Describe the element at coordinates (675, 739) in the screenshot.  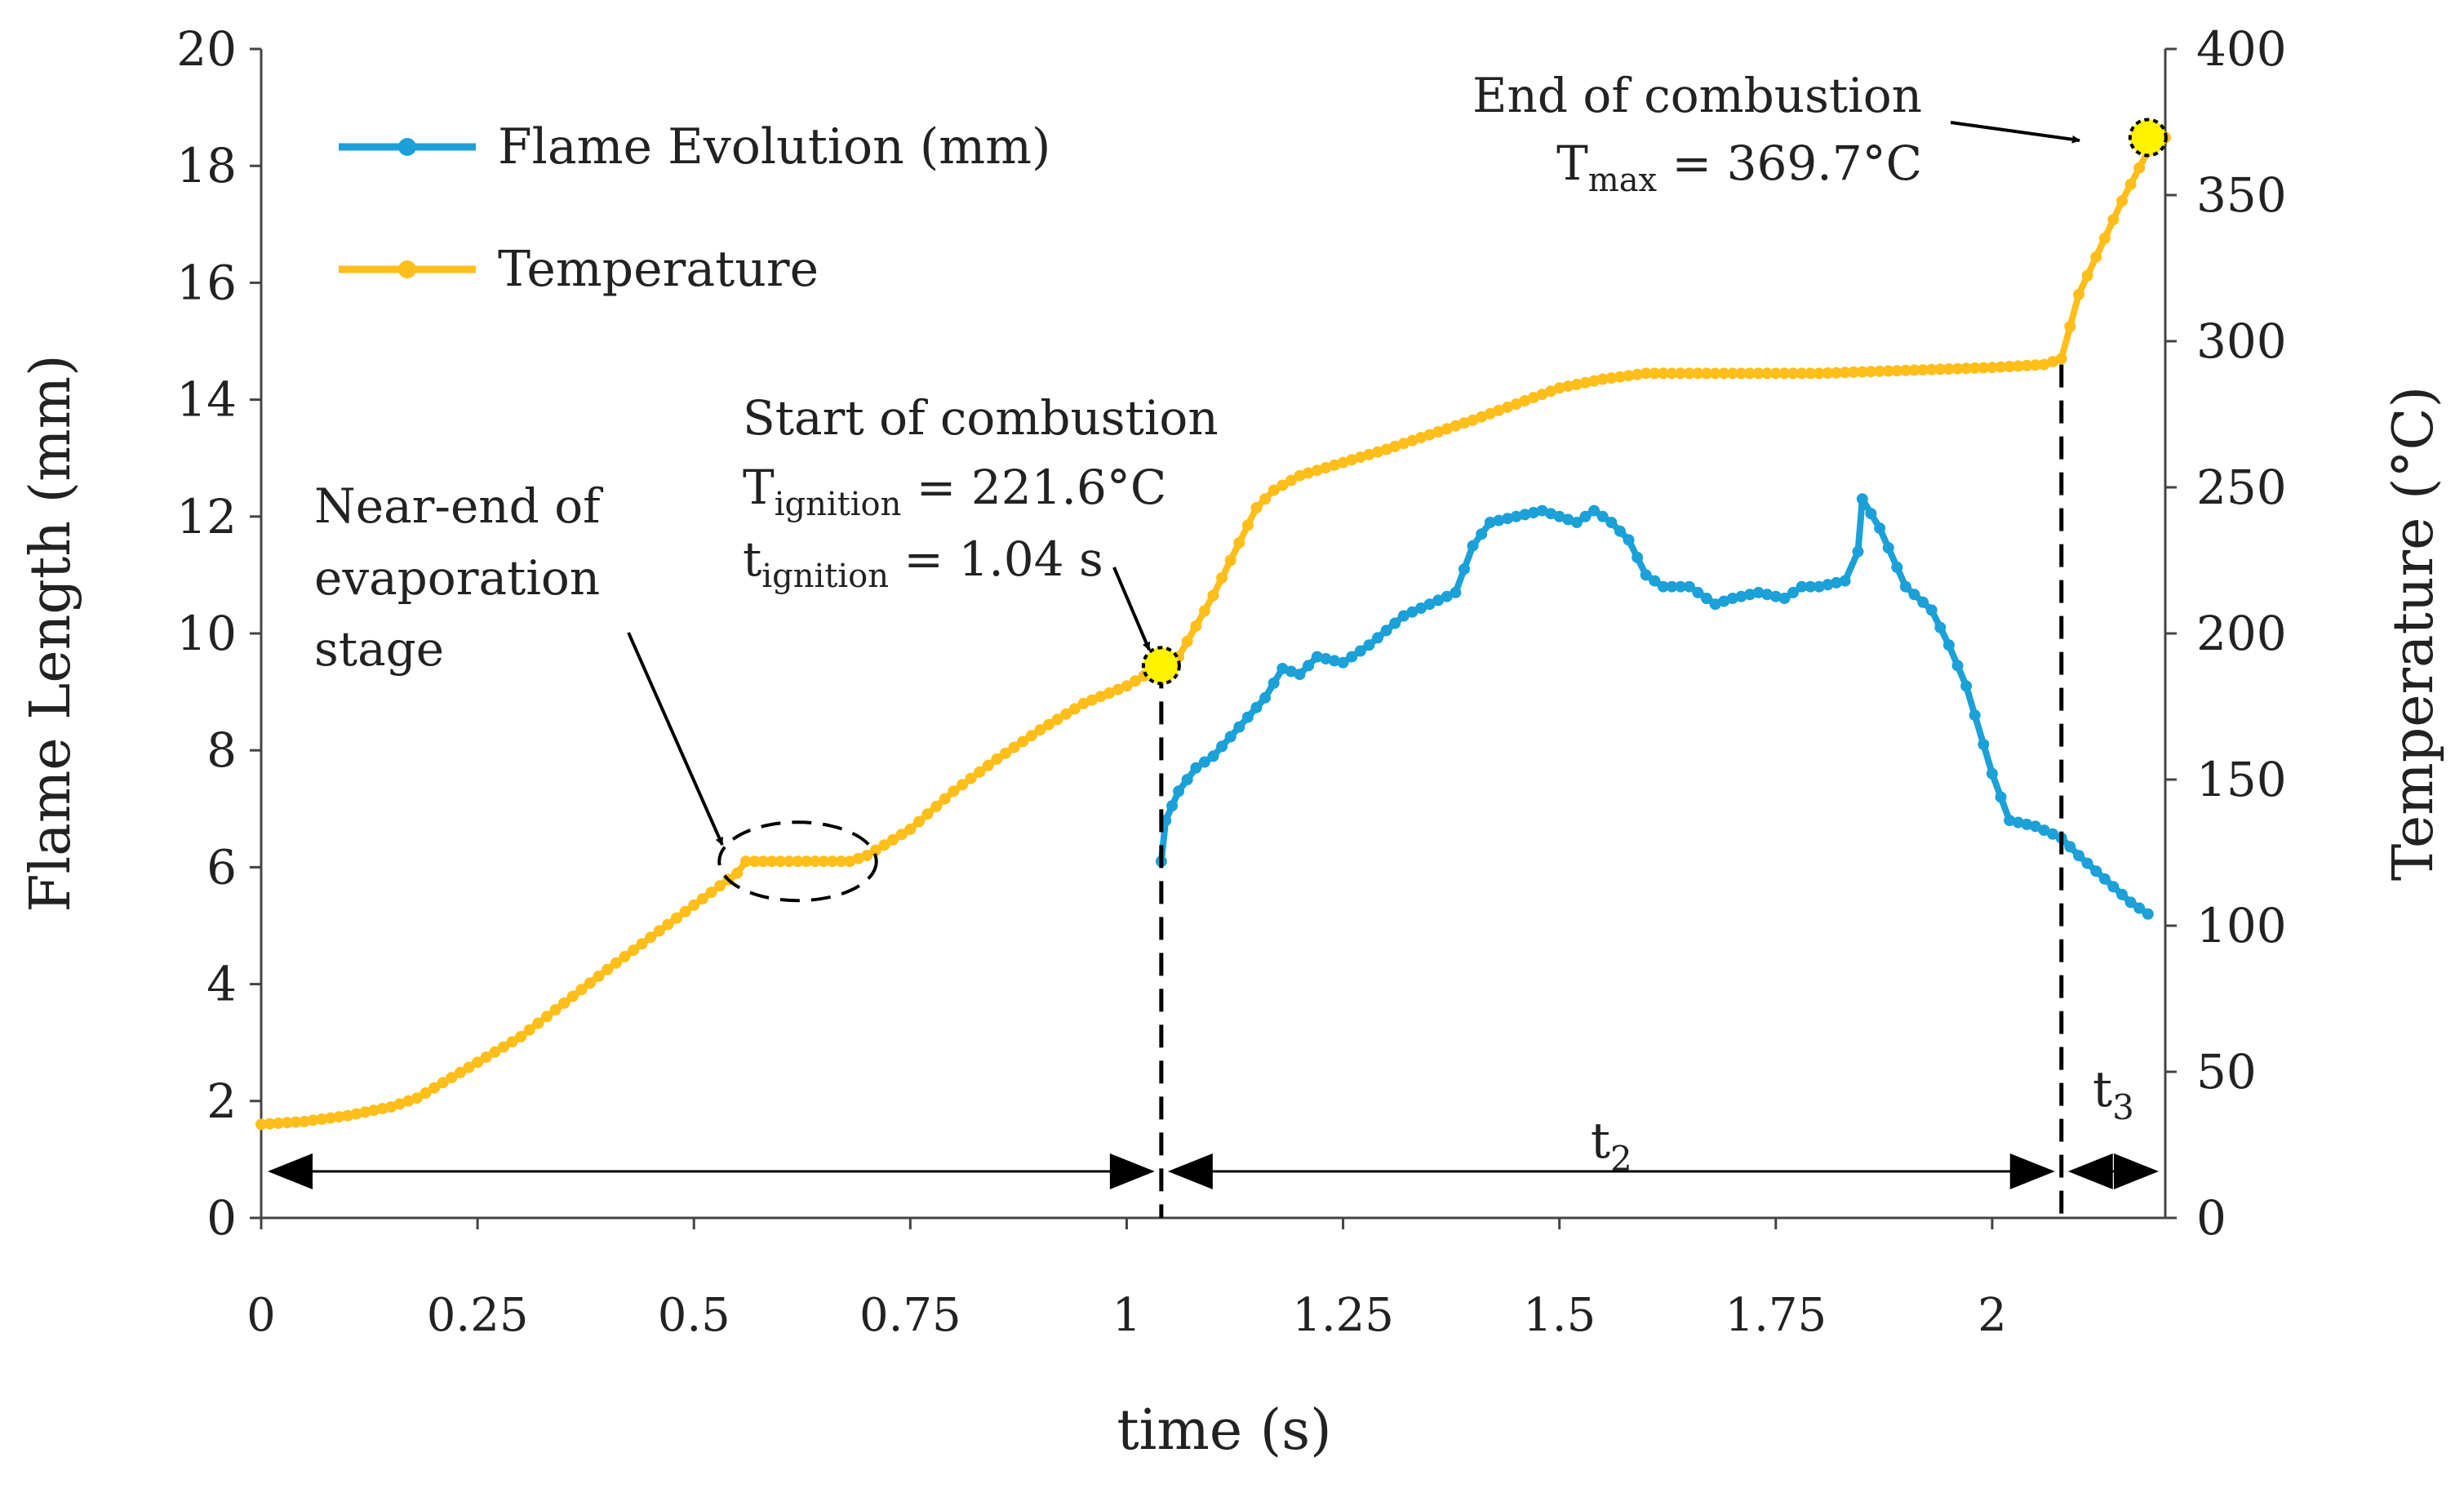
I see `annotation-near-end-arrow` at that location.